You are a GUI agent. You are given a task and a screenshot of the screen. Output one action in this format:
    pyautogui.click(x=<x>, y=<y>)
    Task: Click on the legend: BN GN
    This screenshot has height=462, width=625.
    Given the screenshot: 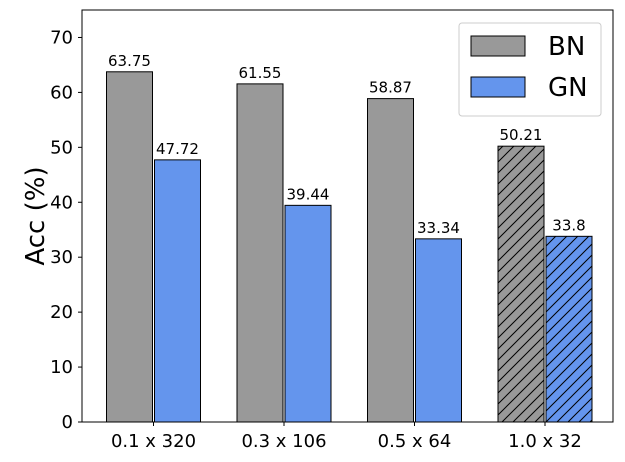 What is the action you would take?
    pyautogui.click(x=530, y=69)
    